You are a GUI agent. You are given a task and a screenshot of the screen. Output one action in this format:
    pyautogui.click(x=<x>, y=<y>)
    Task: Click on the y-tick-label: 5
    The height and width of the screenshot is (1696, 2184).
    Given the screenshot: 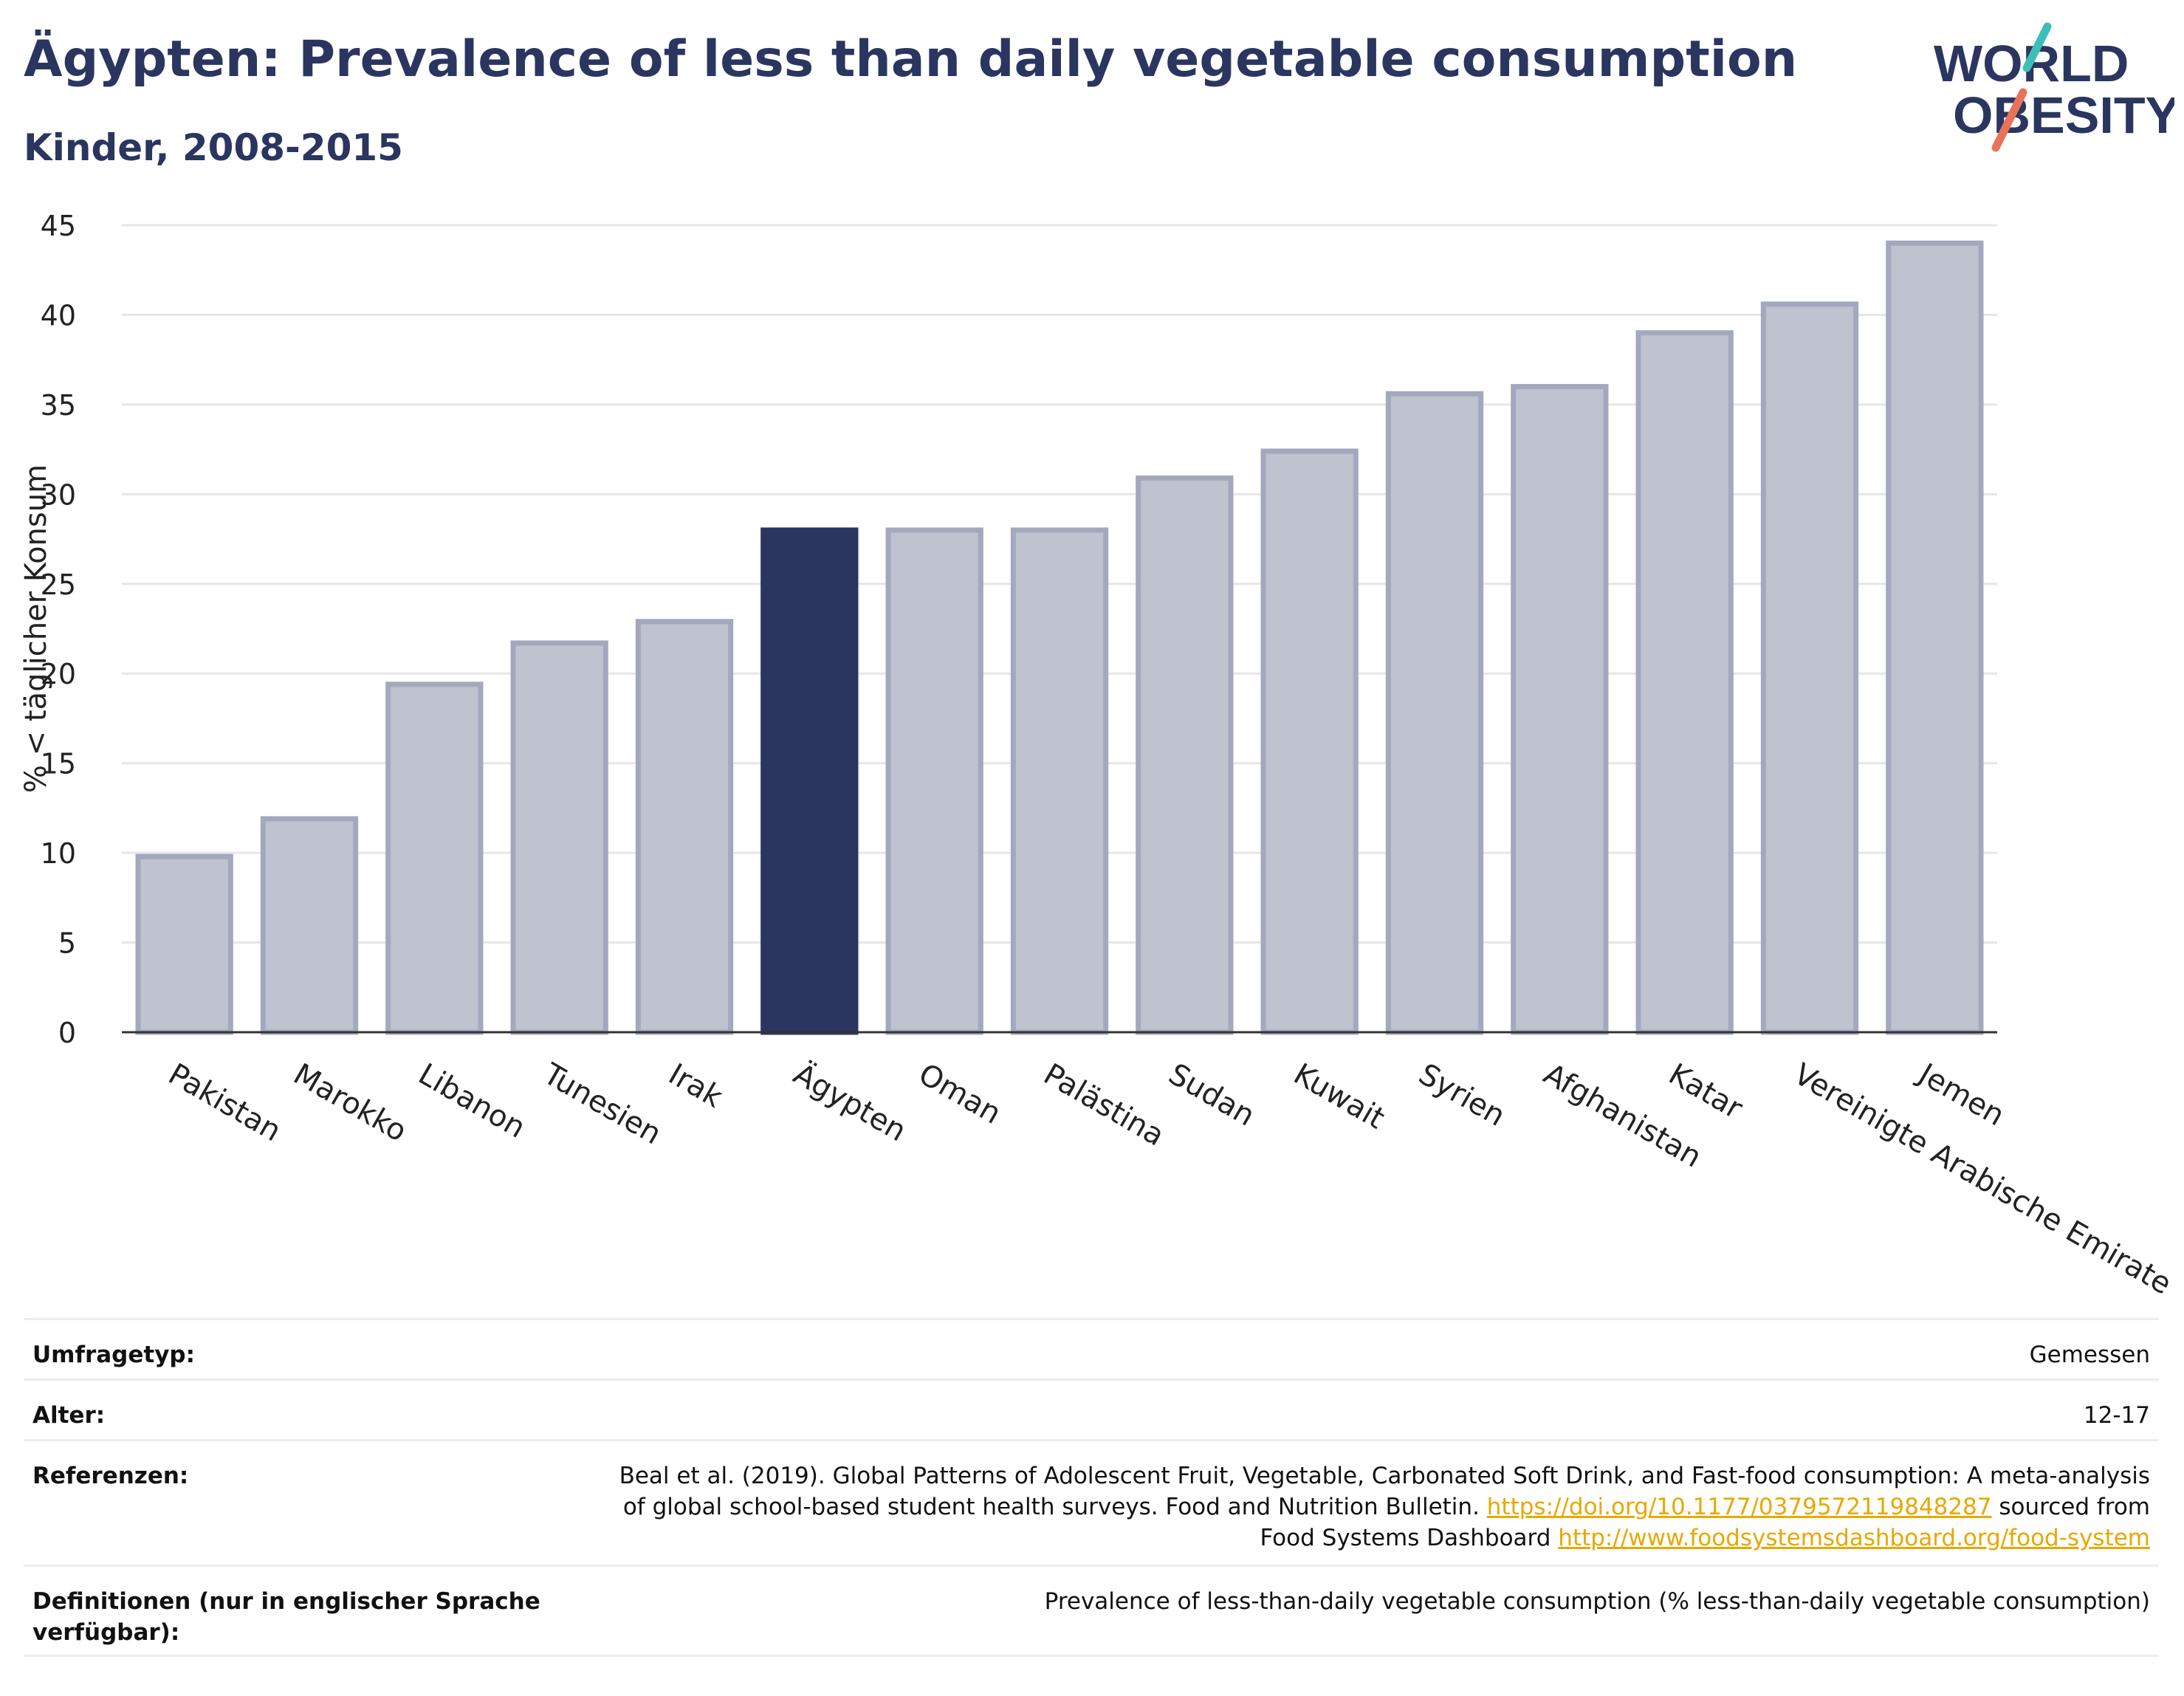 What is the action you would take?
    pyautogui.click(x=67, y=944)
    